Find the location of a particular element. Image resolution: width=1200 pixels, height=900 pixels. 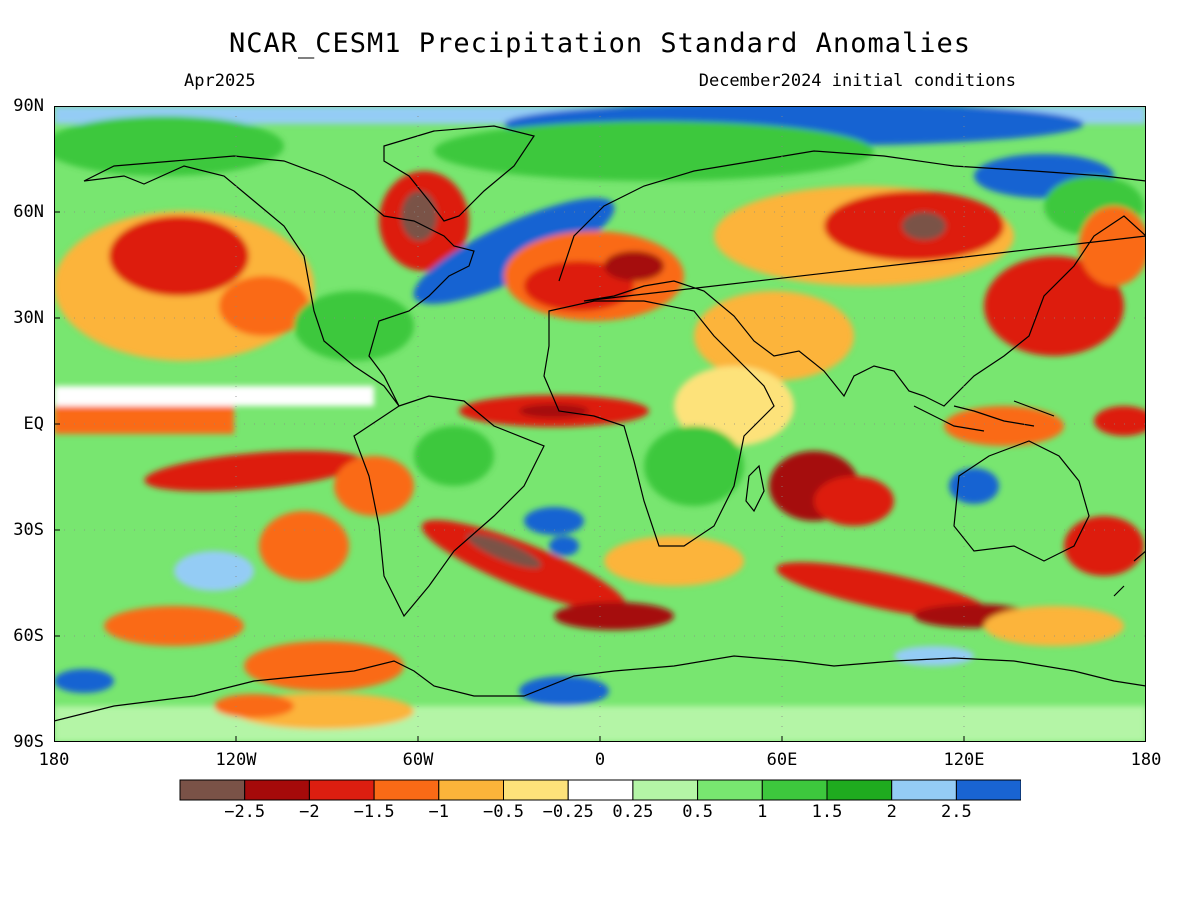

colorbar-label: −2 is located at coordinates (309, 812).